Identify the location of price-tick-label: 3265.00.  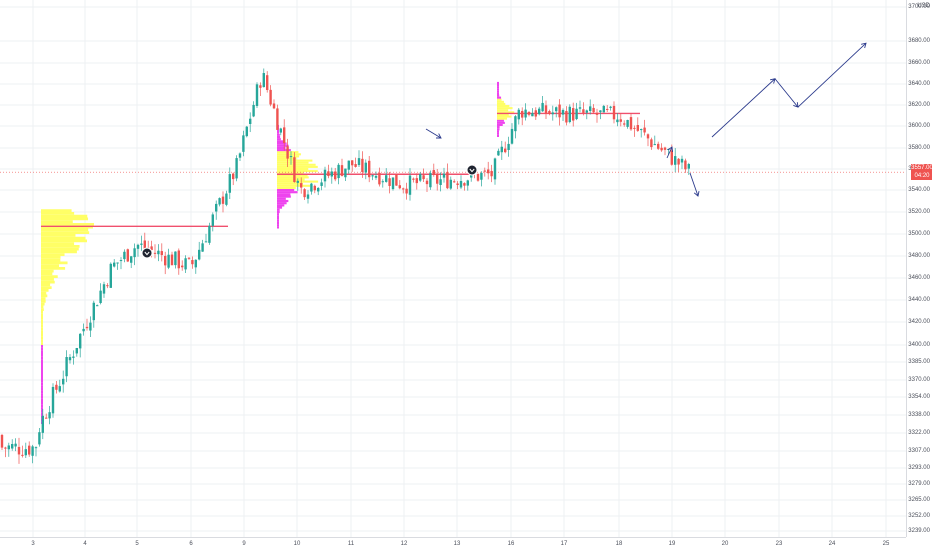
(919, 500).